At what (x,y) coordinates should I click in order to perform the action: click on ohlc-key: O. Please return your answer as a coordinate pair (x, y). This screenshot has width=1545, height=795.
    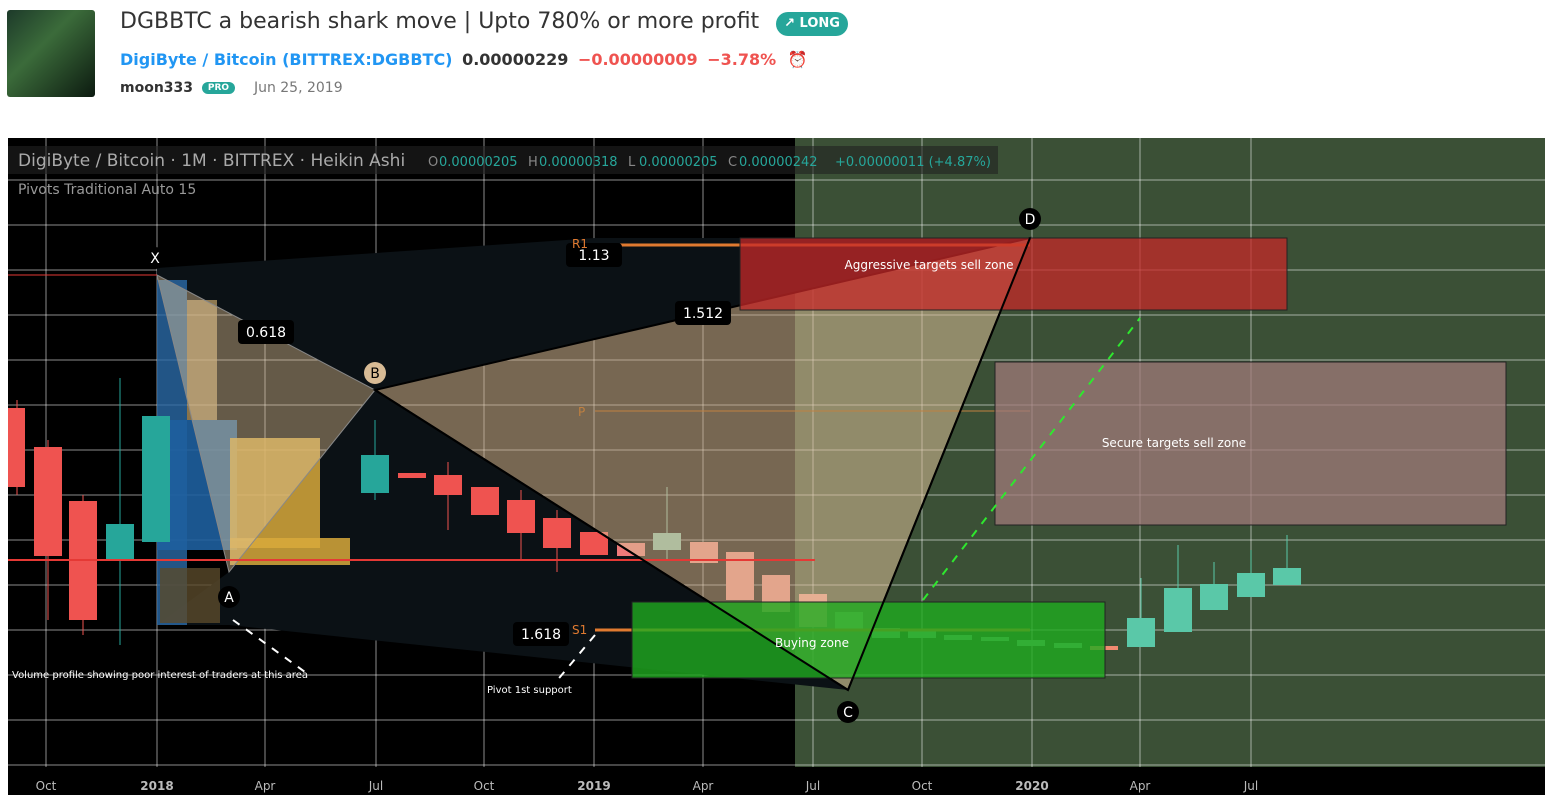
    Looking at the image, I should click on (433, 162).